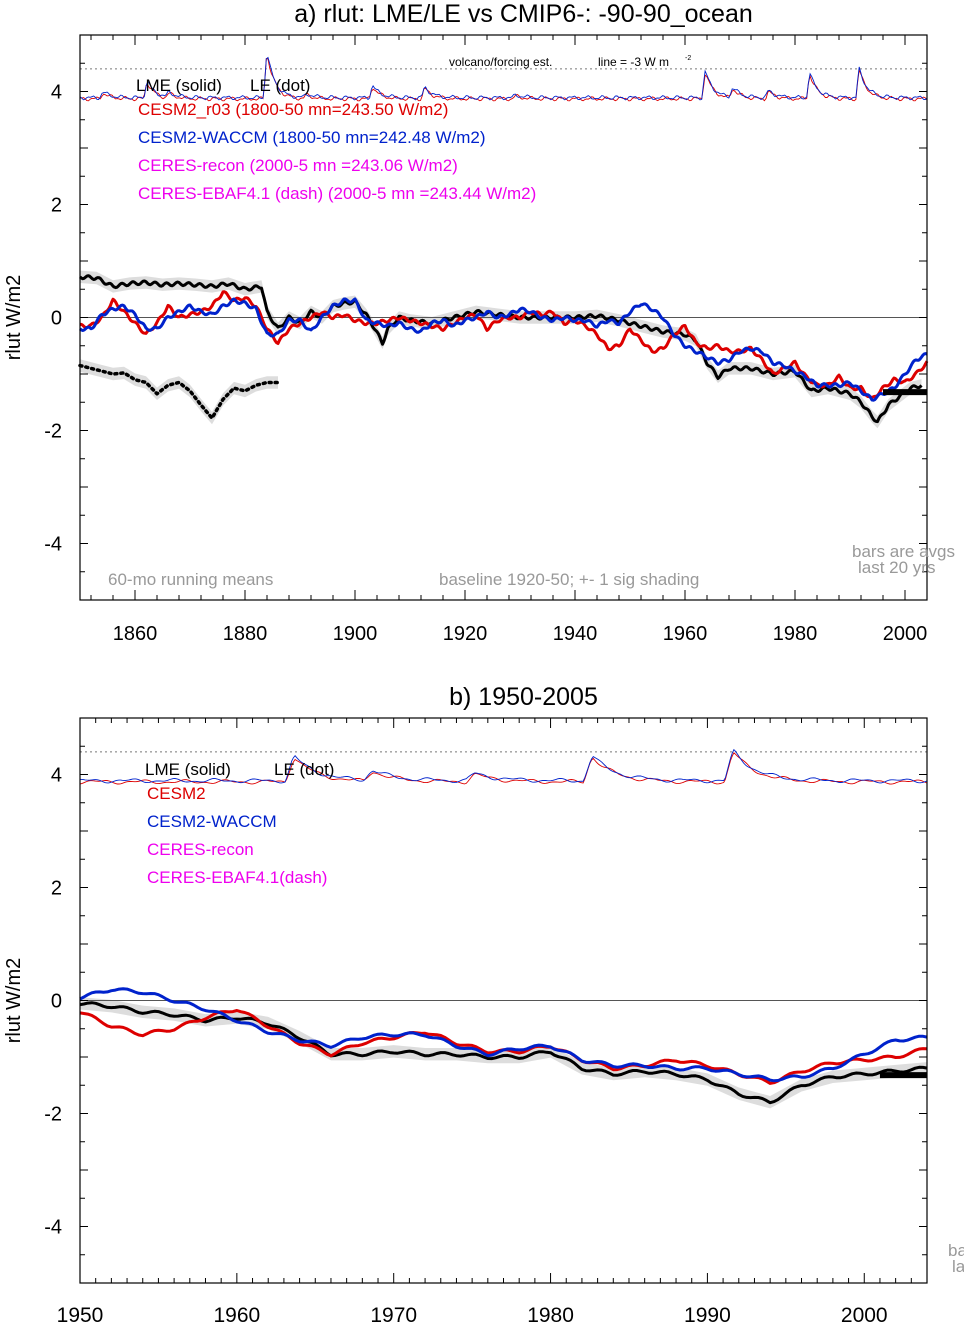 This screenshot has width=964, height=1325. What do you see at coordinates (237, 877) in the screenshot?
I see `legend-entry: CERES-EBAF4.1(dash)` at bounding box center [237, 877].